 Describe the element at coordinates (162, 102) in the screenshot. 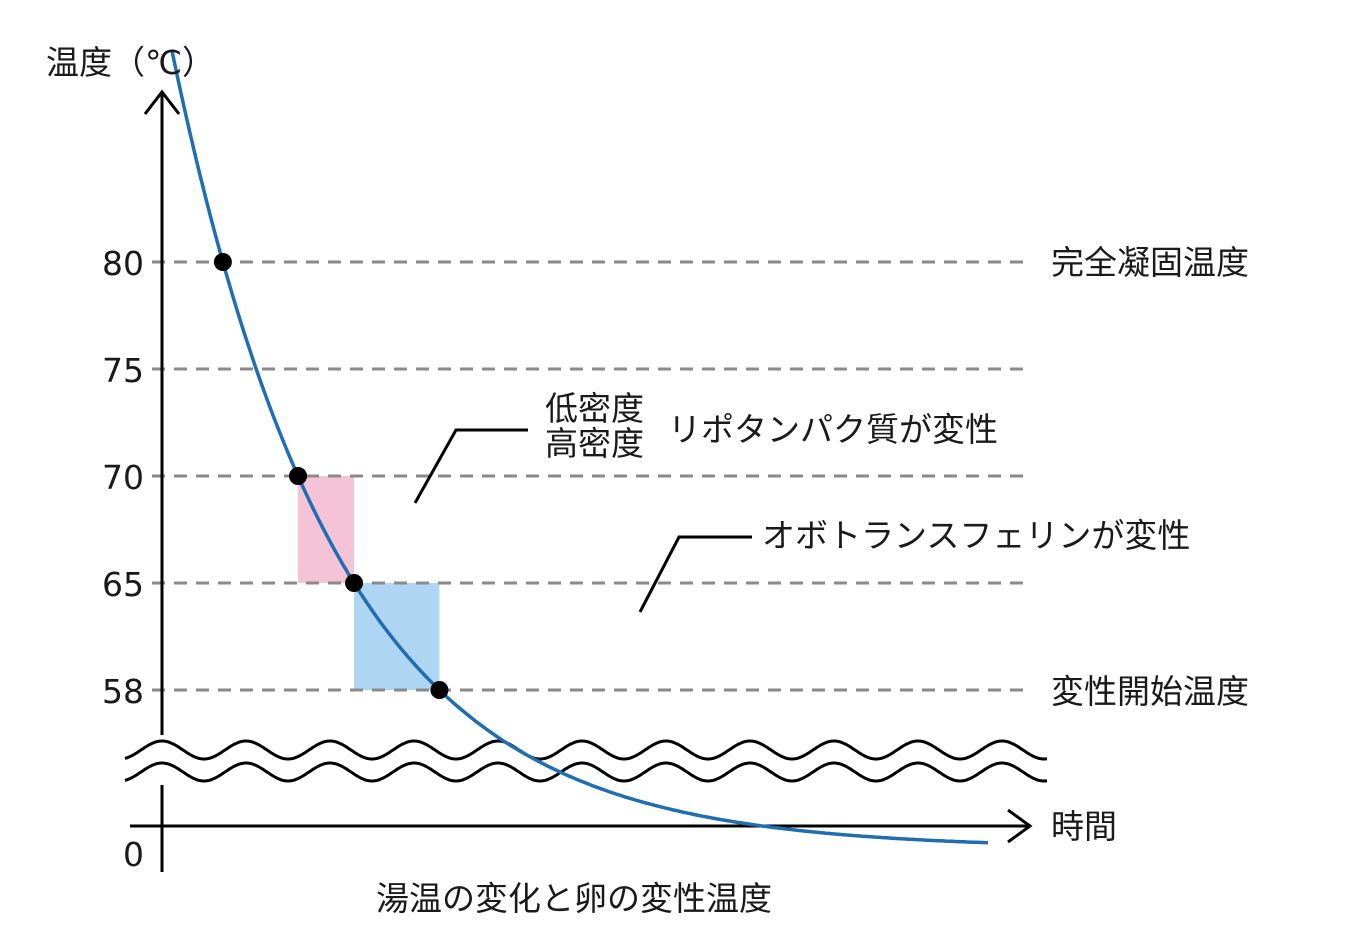

I see `y-axis-arrowhead` at that location.